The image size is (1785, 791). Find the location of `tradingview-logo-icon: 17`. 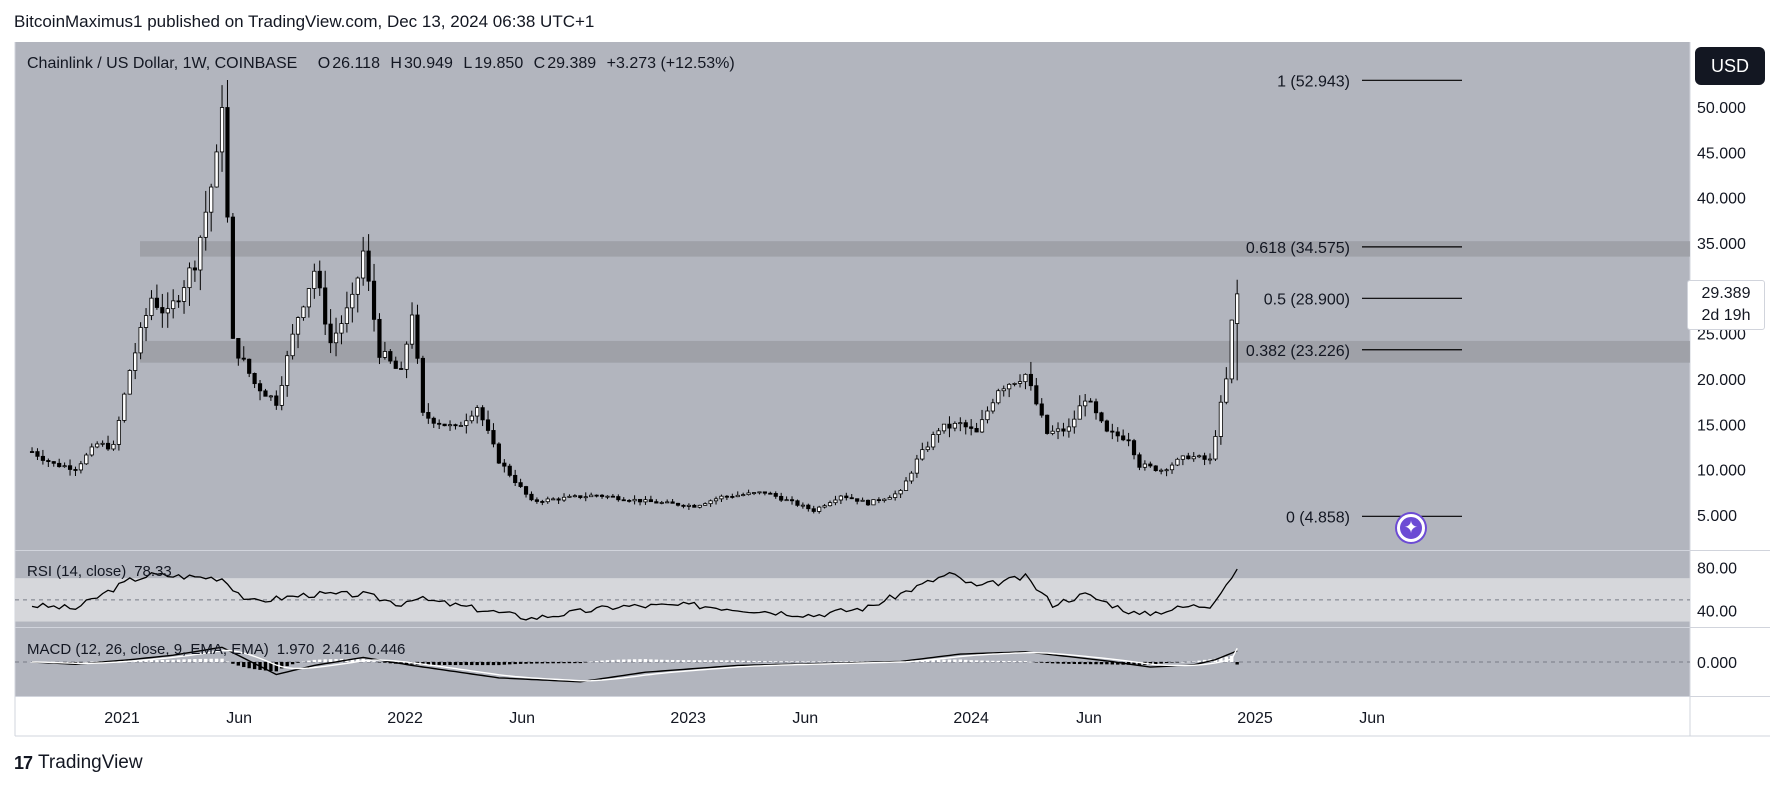

tradingview-logo-icon: 17 is located at coordinates (23, 762).